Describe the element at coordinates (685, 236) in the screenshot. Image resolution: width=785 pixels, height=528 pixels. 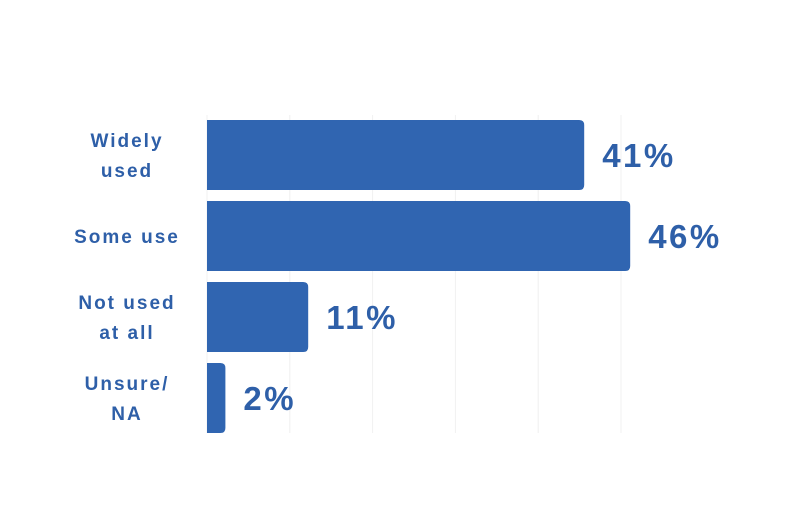
I see `value-label: 46%` at that location.